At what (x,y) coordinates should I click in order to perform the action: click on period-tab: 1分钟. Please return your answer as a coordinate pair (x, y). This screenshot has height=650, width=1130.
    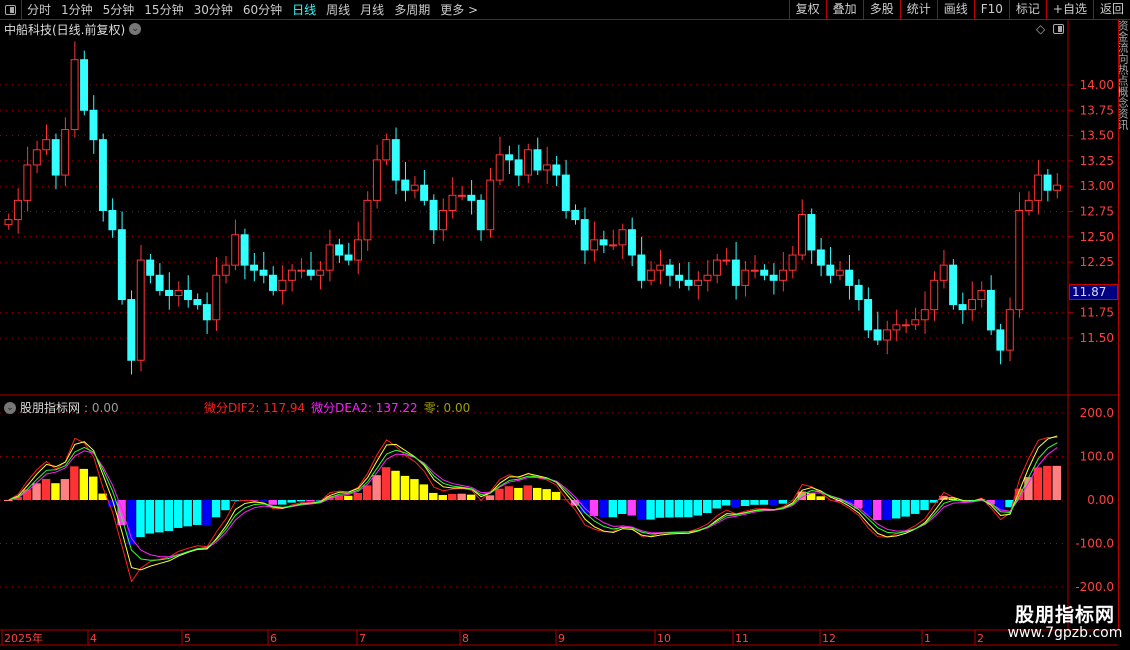
    Looking at the image, I should click on (77, 10).